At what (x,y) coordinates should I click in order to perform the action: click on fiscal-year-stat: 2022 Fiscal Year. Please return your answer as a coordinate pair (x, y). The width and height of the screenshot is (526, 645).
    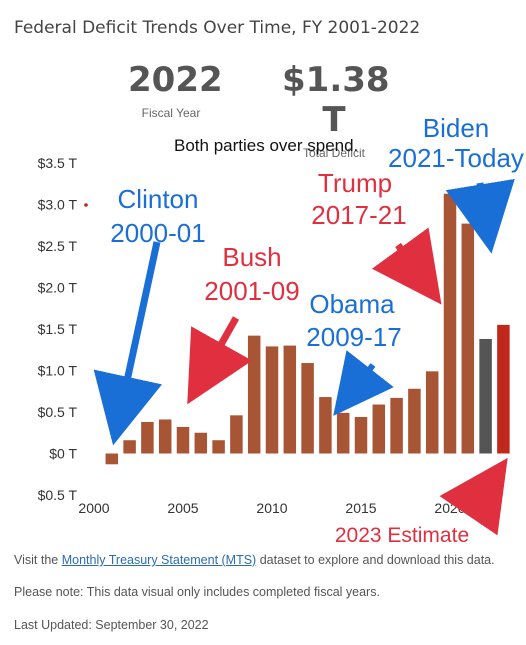
    Looking at the image, I should click on (175, 90).